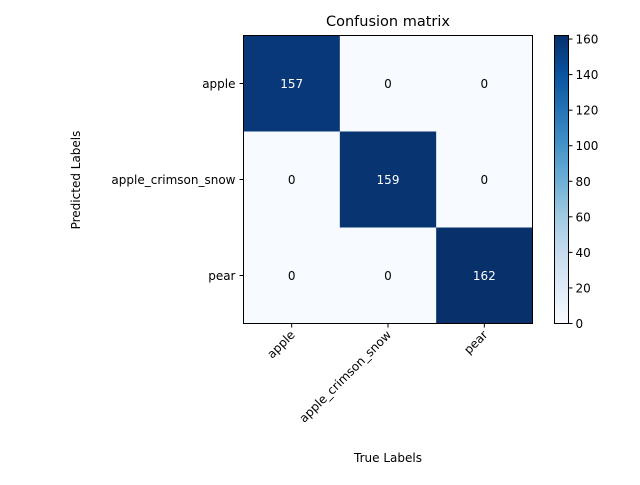  I want to click on x-tick-label: apple, so click(280, 344).